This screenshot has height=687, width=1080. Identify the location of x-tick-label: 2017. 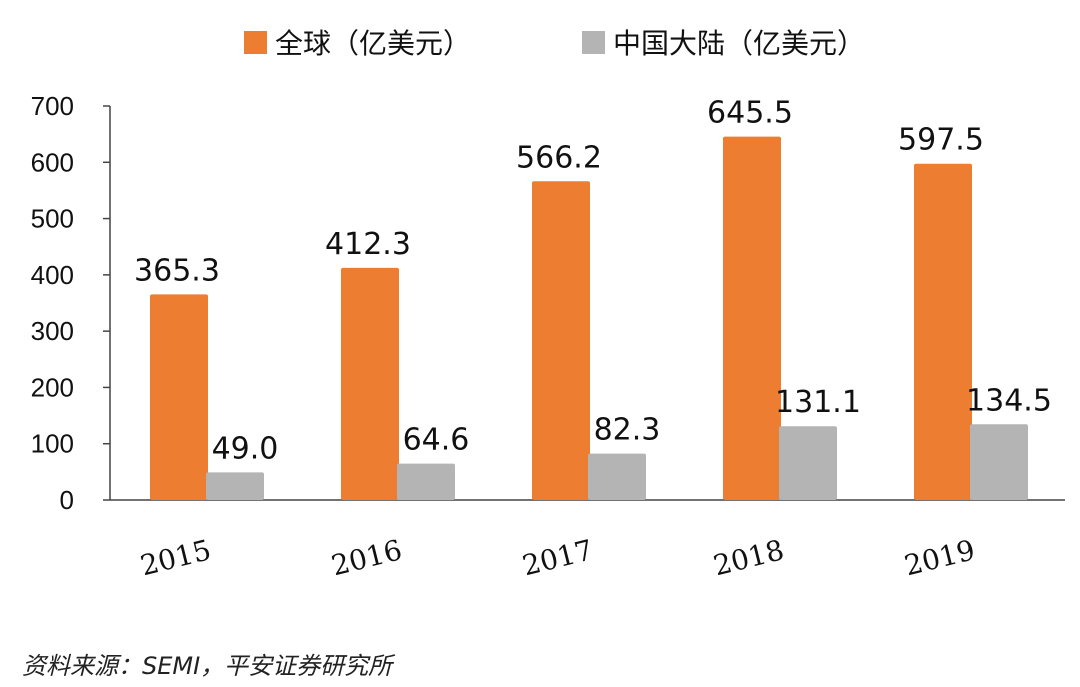
(557, 557).